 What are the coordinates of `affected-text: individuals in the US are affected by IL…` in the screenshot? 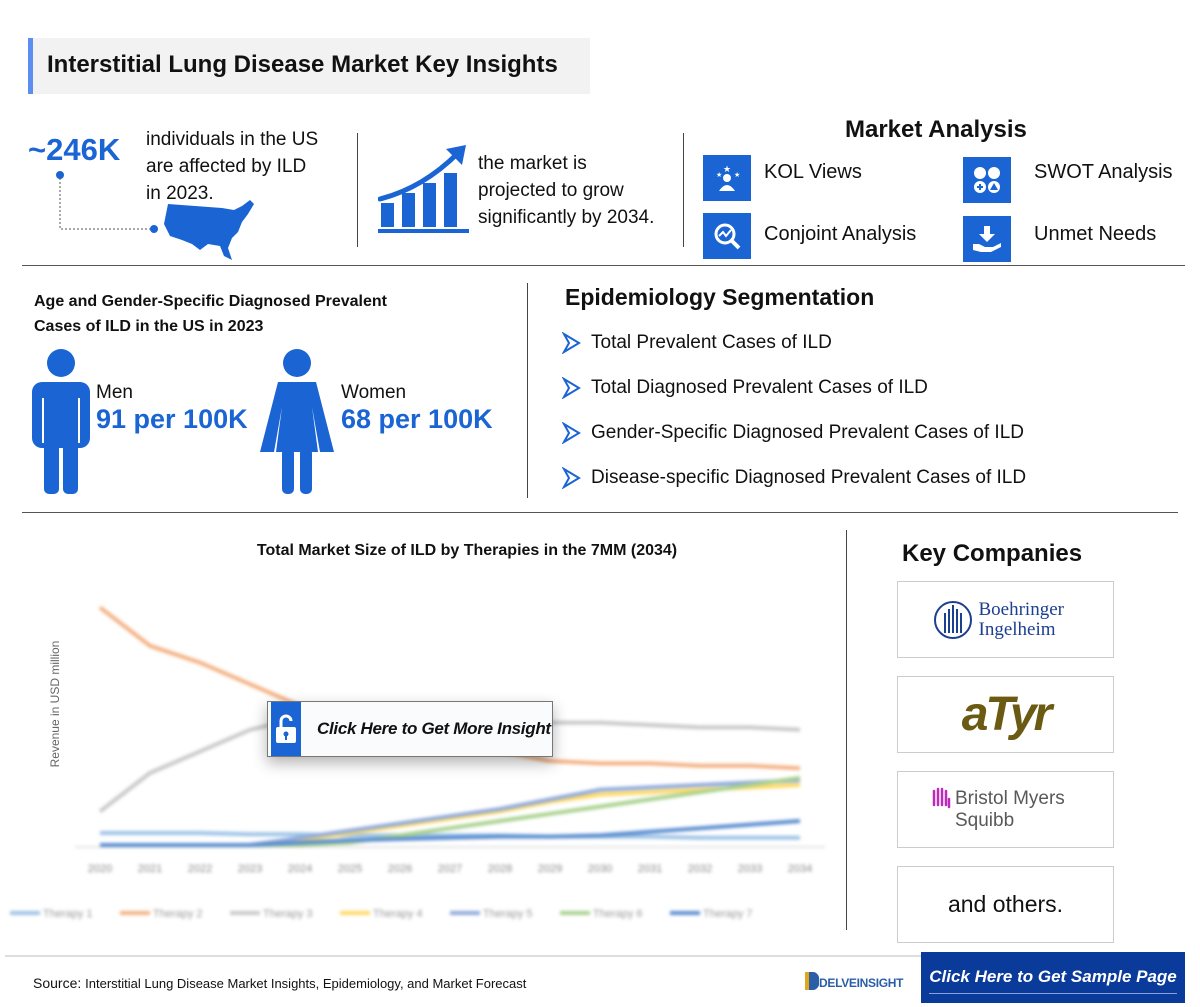 It's located at (232, 166).